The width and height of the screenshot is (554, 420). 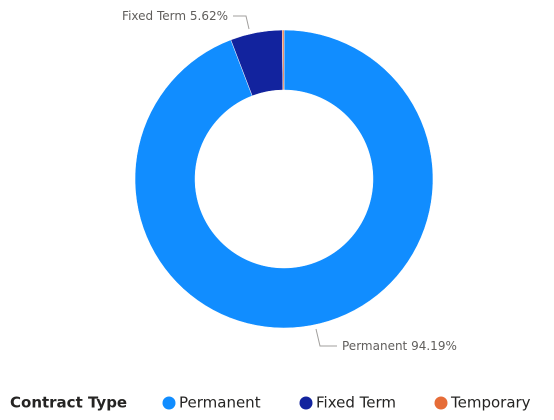 What do you see at coordinates (283, 60) in the screenshot?
I see `donut-slice` at bounding box center [283, 60].